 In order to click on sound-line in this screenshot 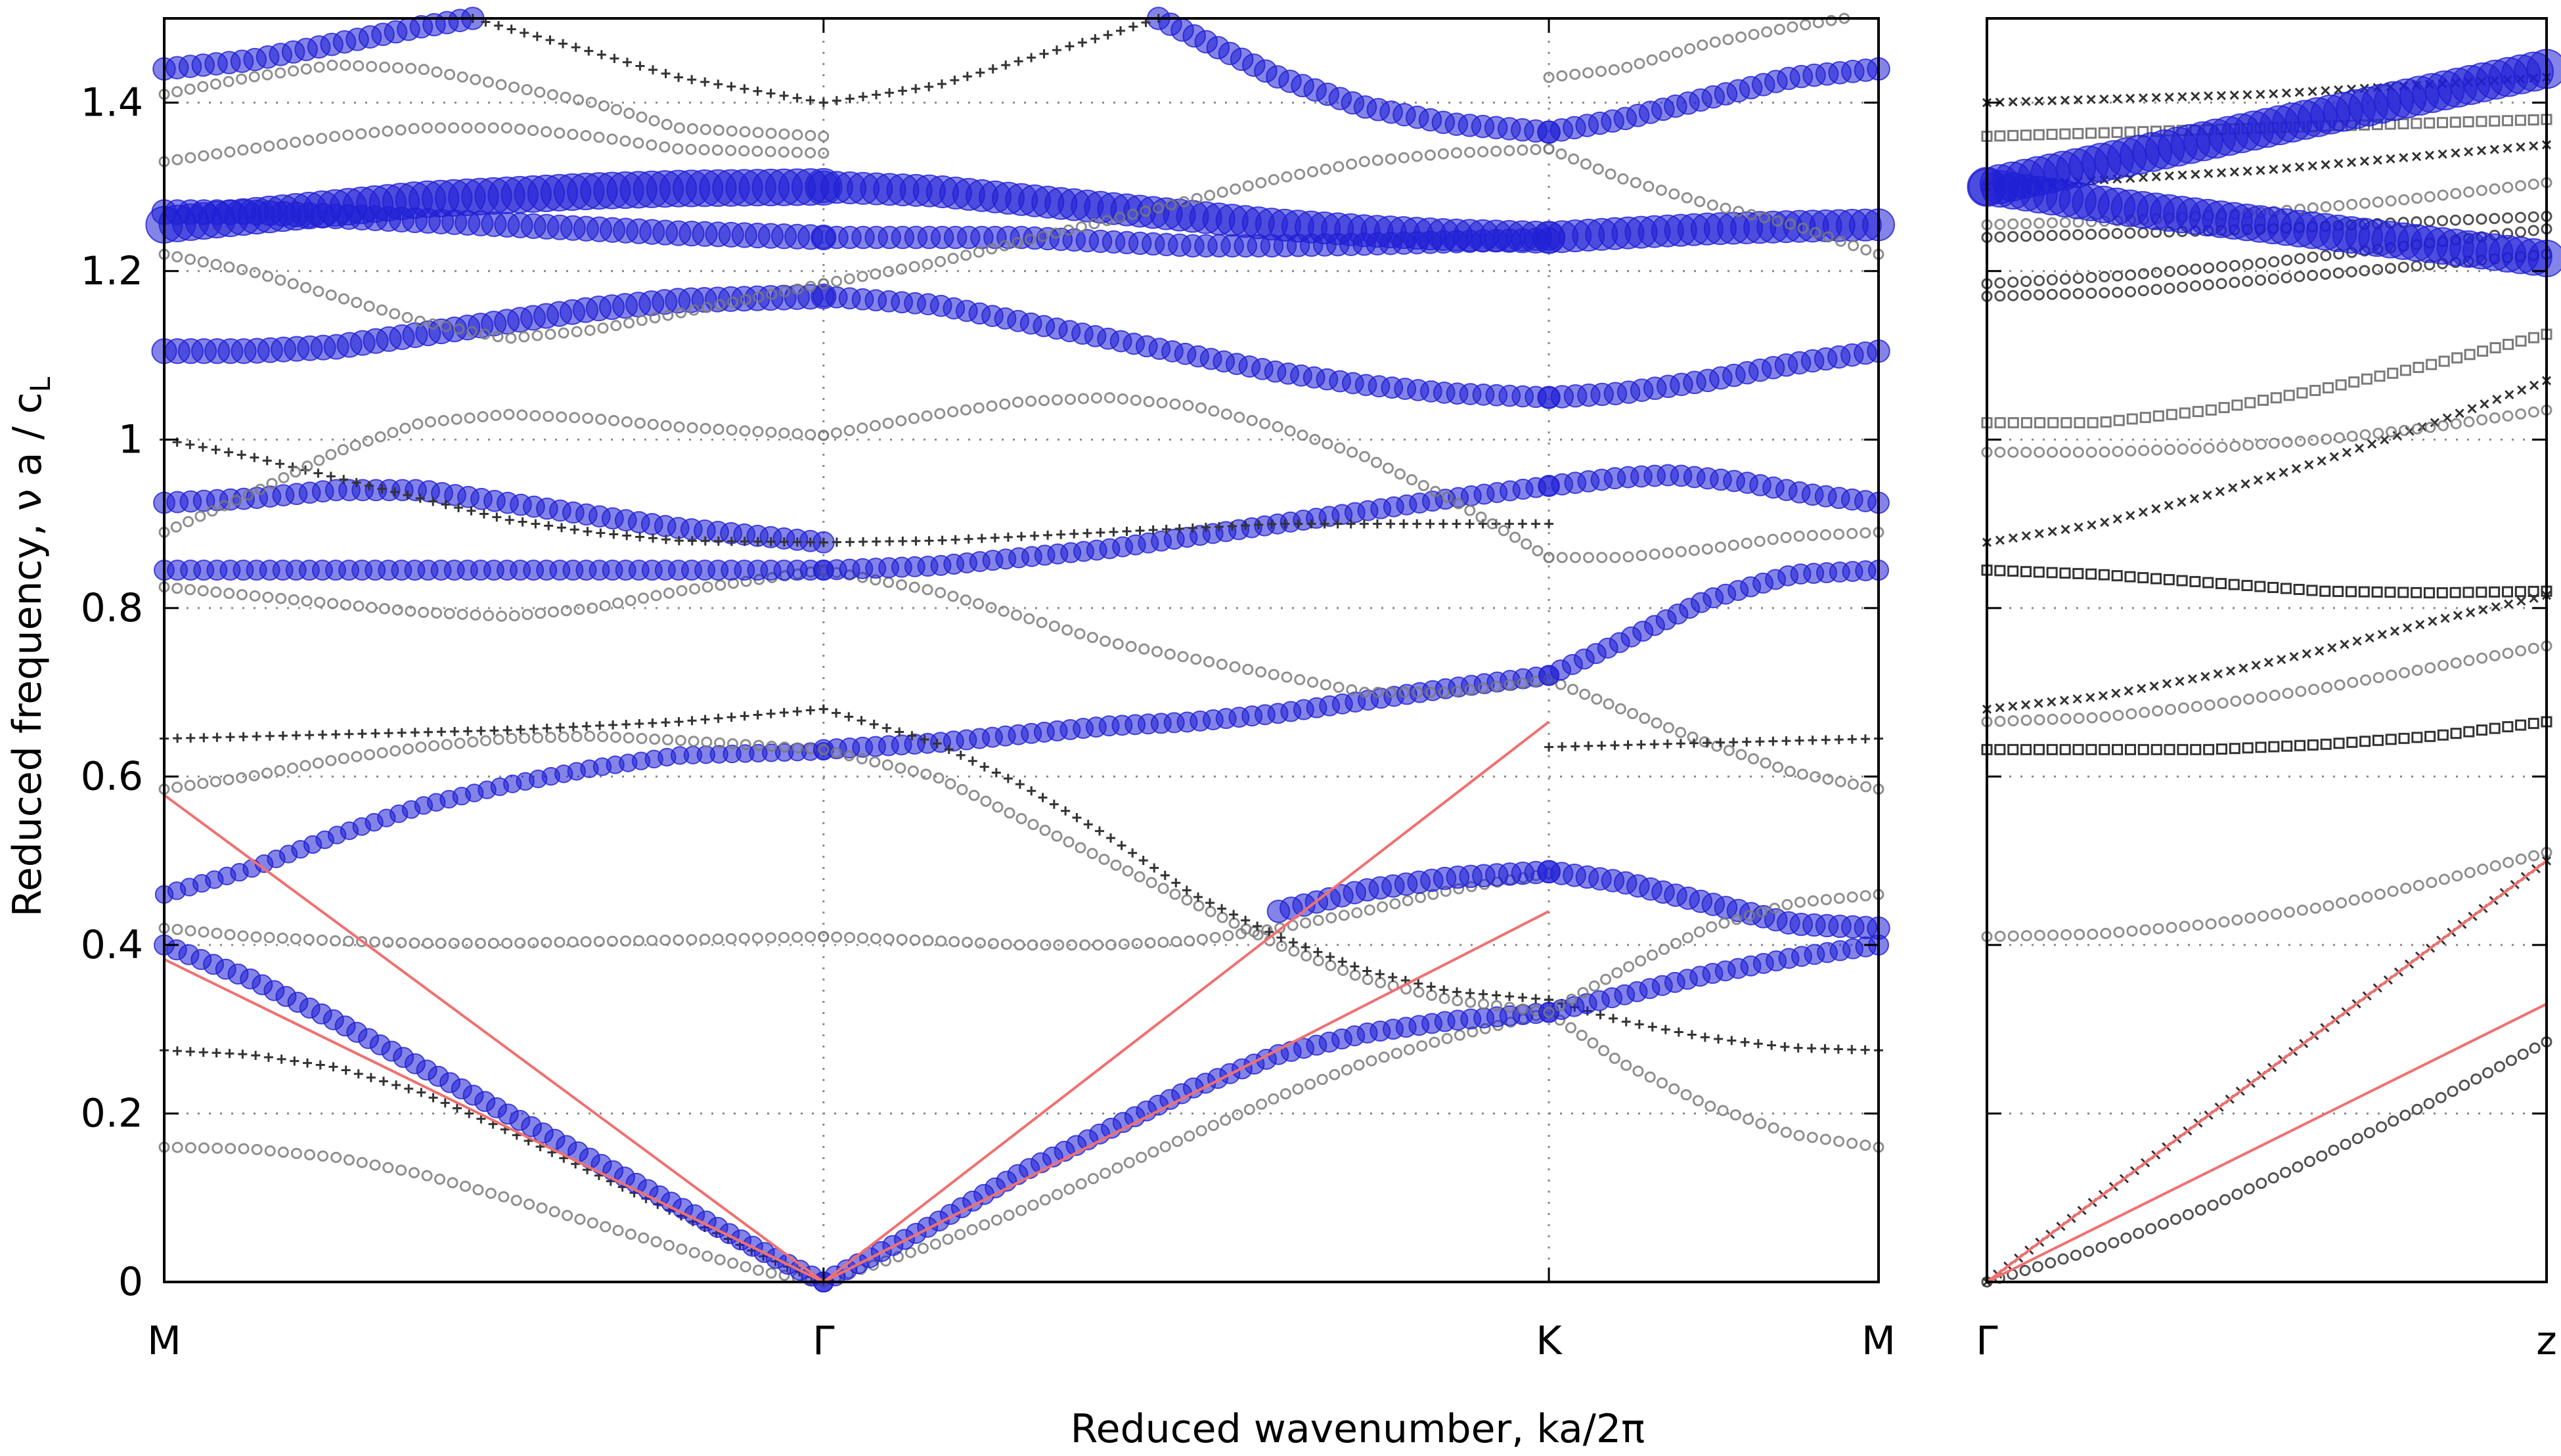, I will do `click(494, 1120)`.